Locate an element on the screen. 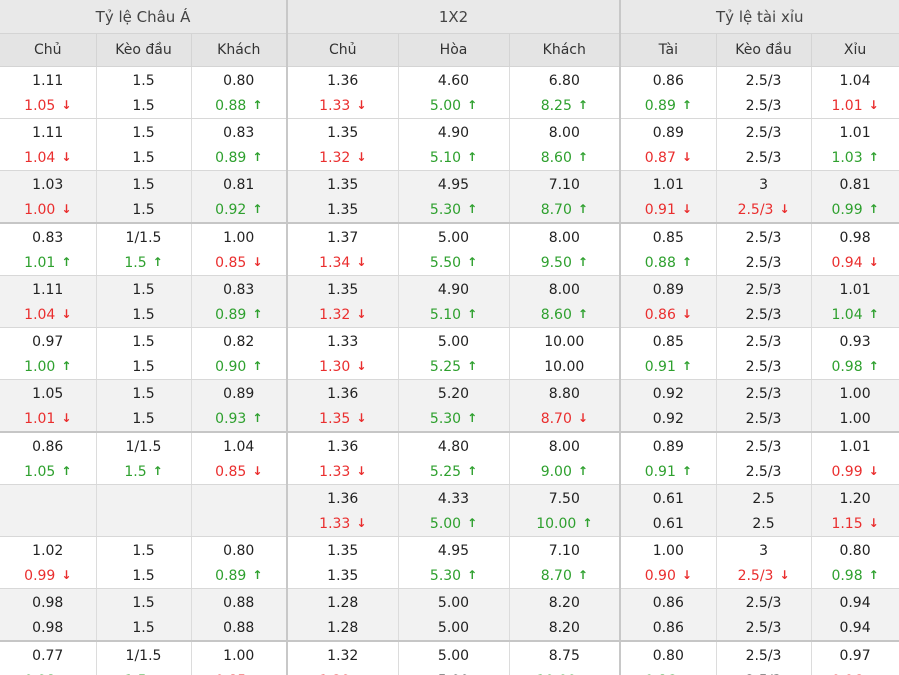 The height and width of the screenshot is (675, 899). odds-cell: 4.60 is located at coordinates (454, 79).